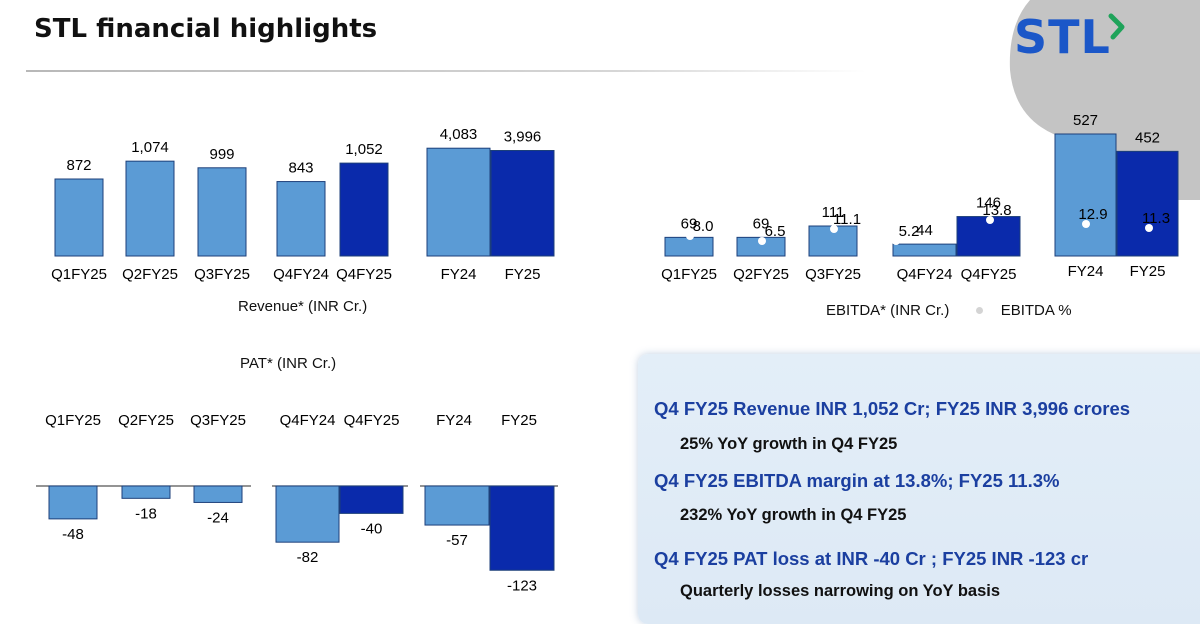 The height and width of the screenshot is (624, 1200). I want to click on ebitda-value-label-q4fy25: 146, so click(988, 203).